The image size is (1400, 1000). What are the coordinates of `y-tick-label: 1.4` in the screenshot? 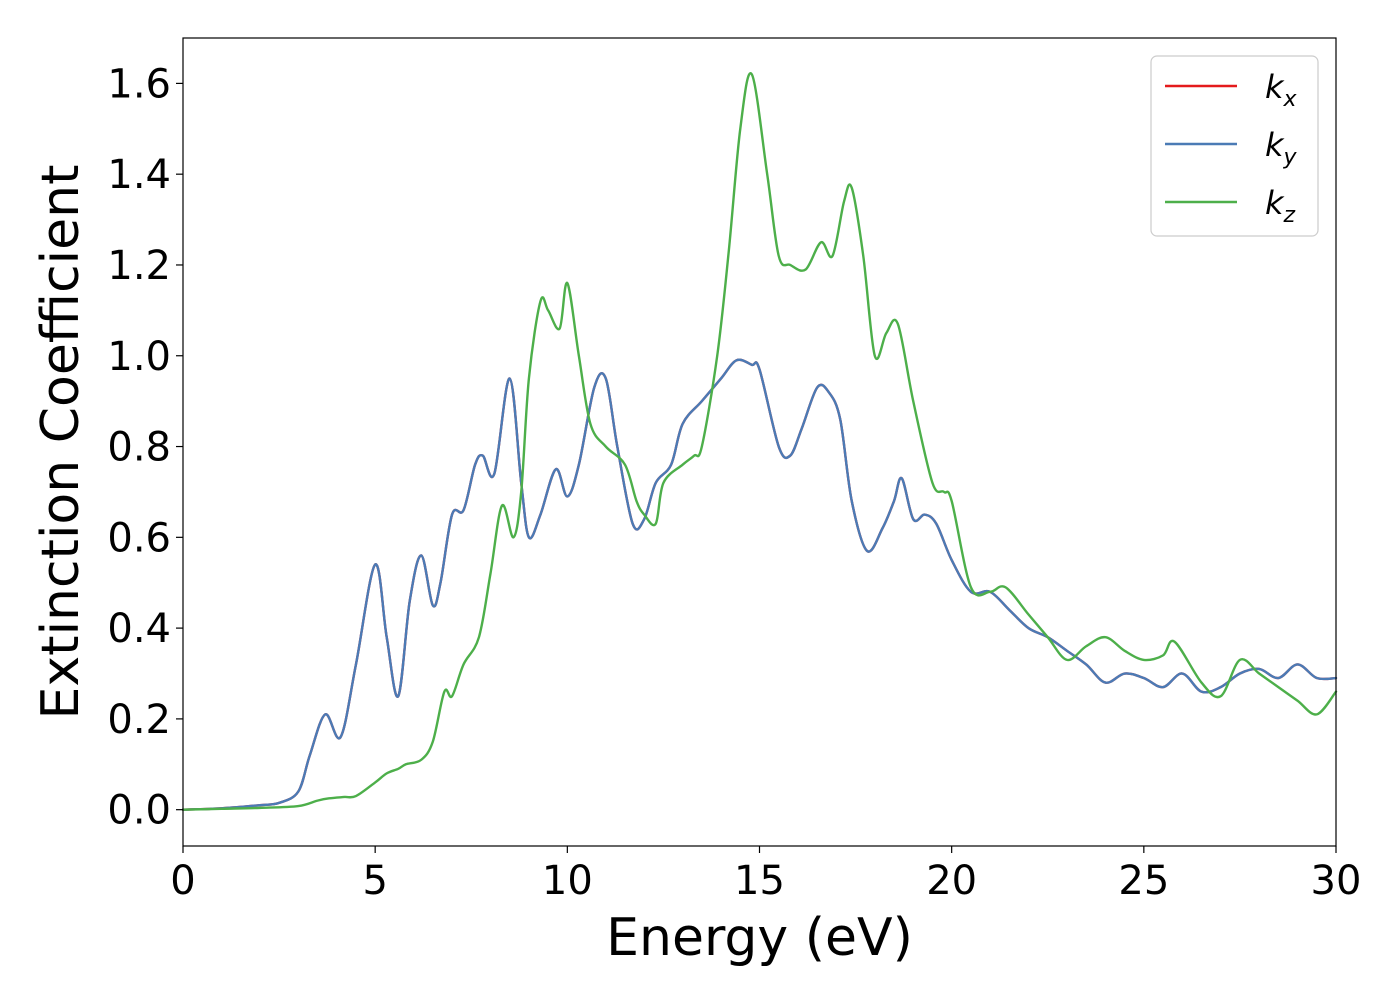 It's located at (139, 175).